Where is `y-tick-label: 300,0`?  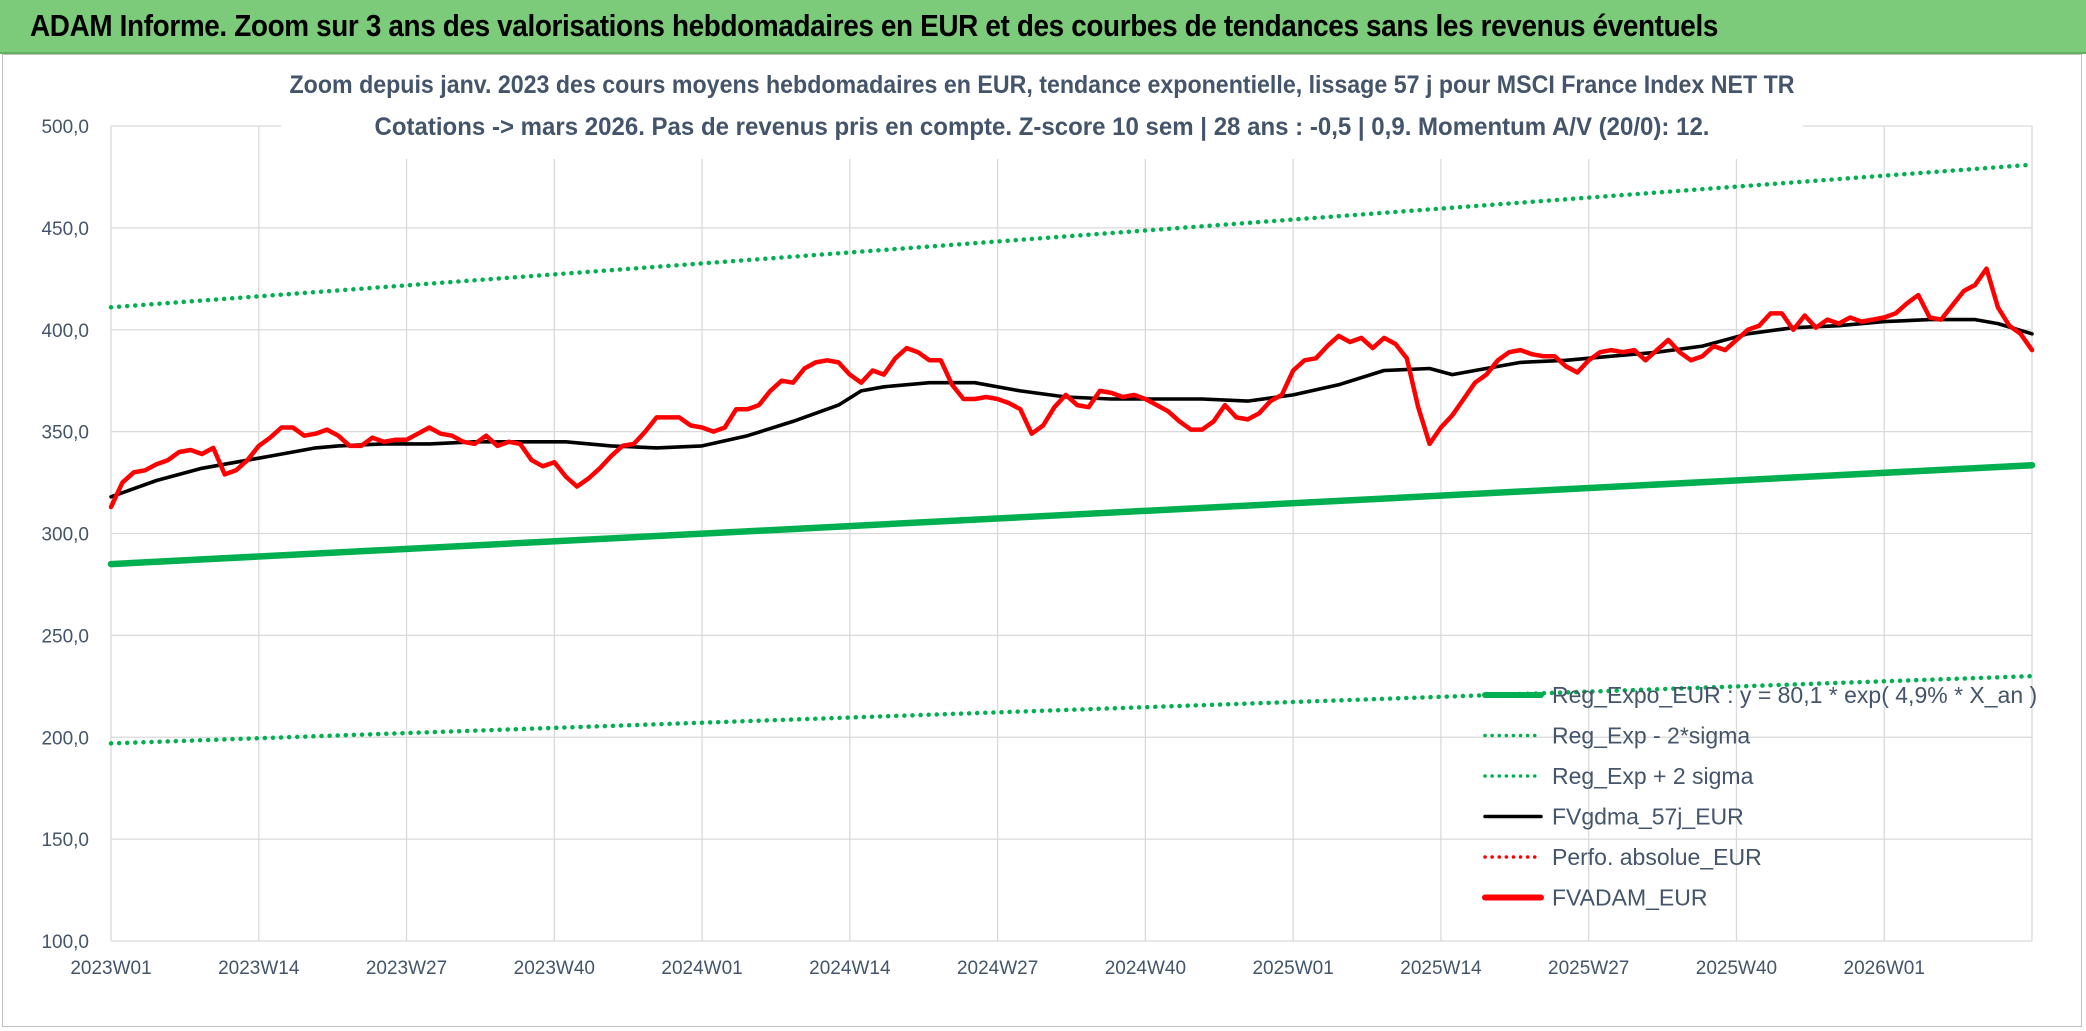 y-tick-label: 300,0 is located at coordinates (65, 535).